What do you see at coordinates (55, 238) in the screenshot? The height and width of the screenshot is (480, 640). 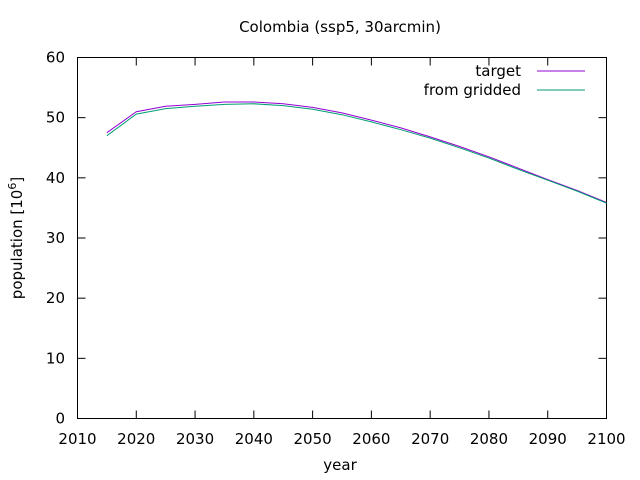 I see `y-tick-label: 30` at bounding box center [55, 238].